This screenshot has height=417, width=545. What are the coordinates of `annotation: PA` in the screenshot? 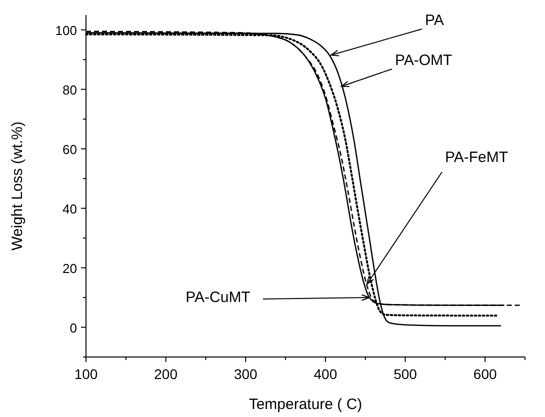 It's located at (434, 20).